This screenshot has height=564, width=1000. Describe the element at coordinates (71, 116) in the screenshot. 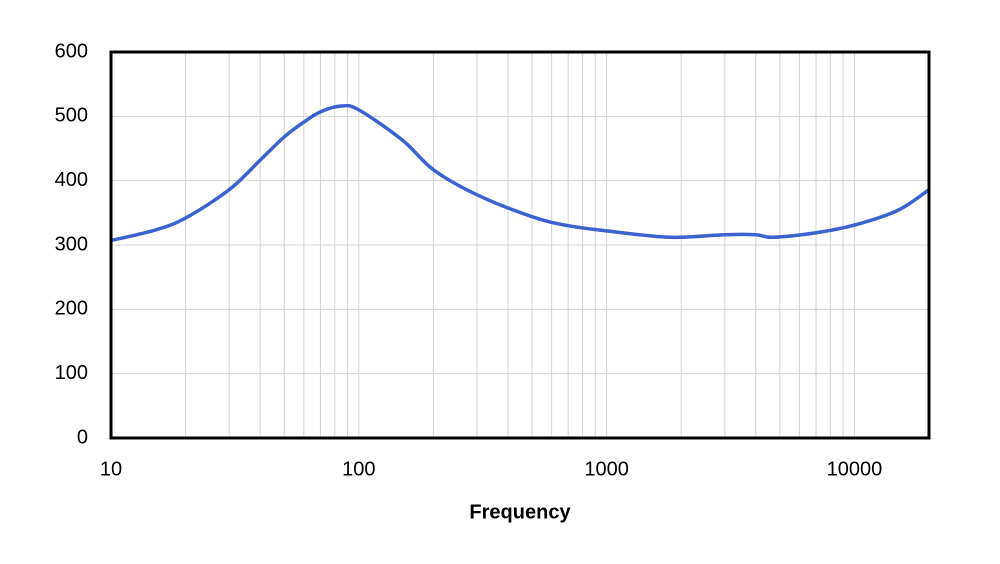

I see `y-tick-label: 500` at that location.